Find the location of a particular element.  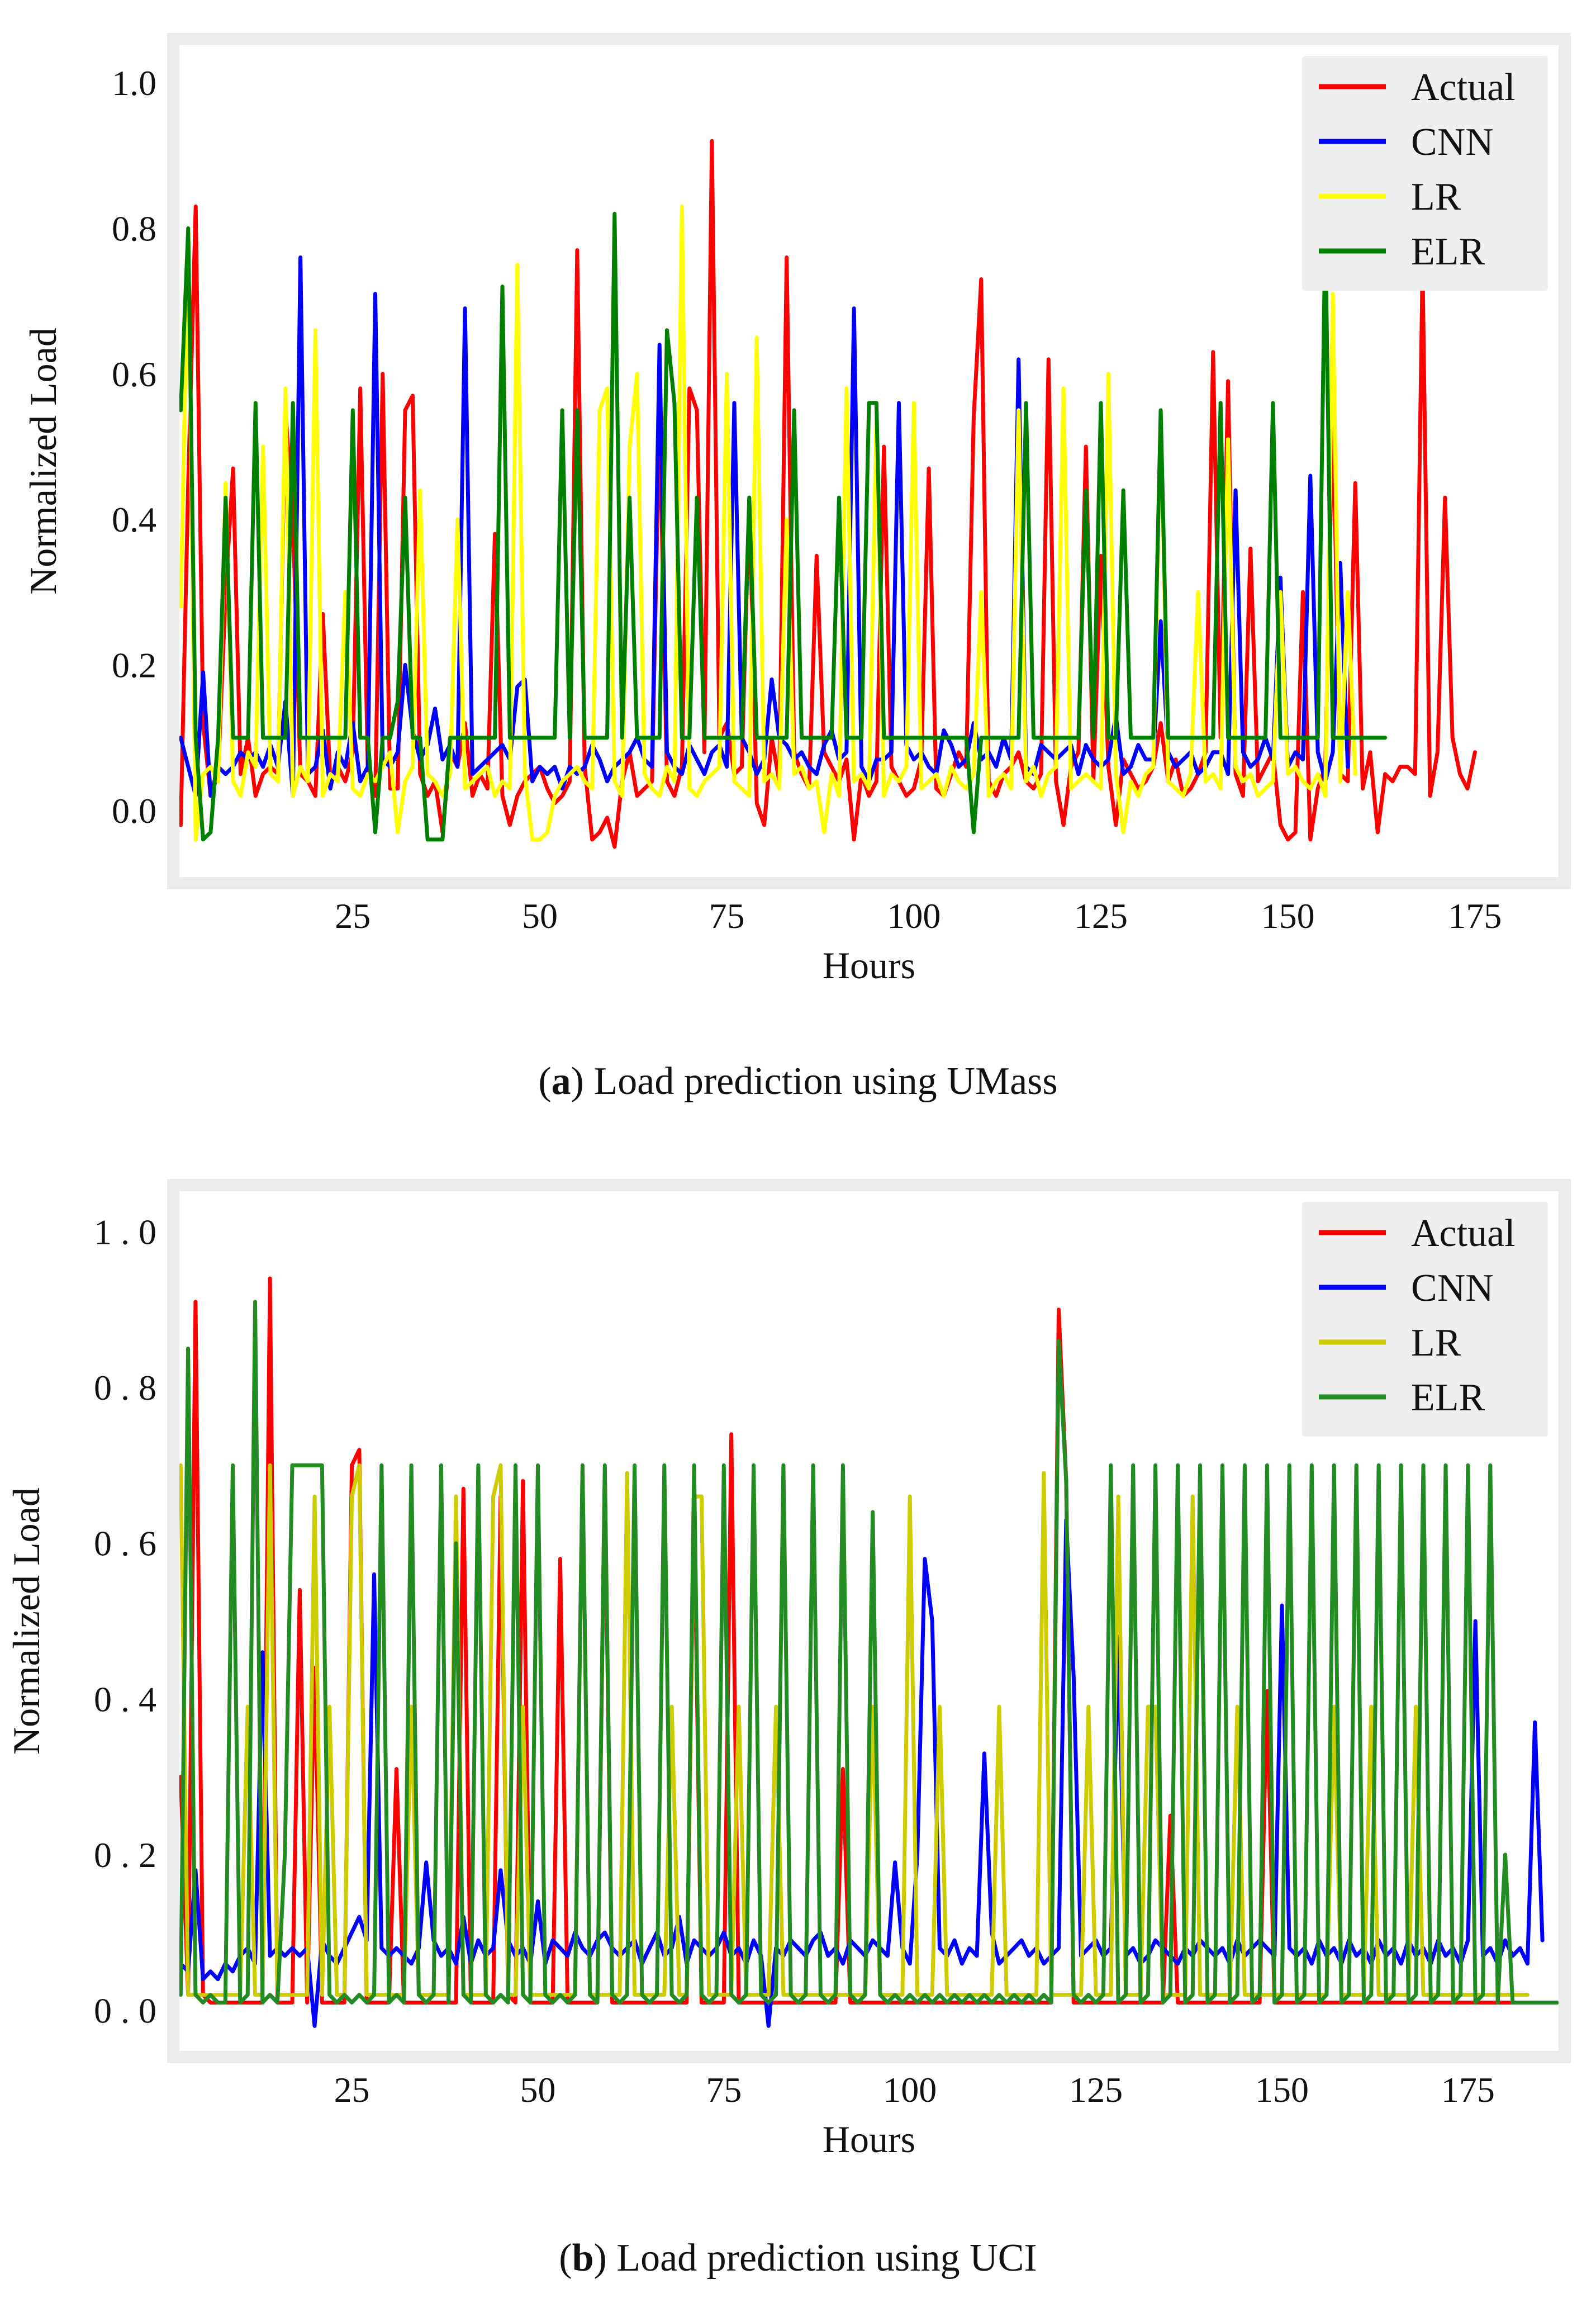

y-tick-label: 0.2 is located at coordinates (134, 665).